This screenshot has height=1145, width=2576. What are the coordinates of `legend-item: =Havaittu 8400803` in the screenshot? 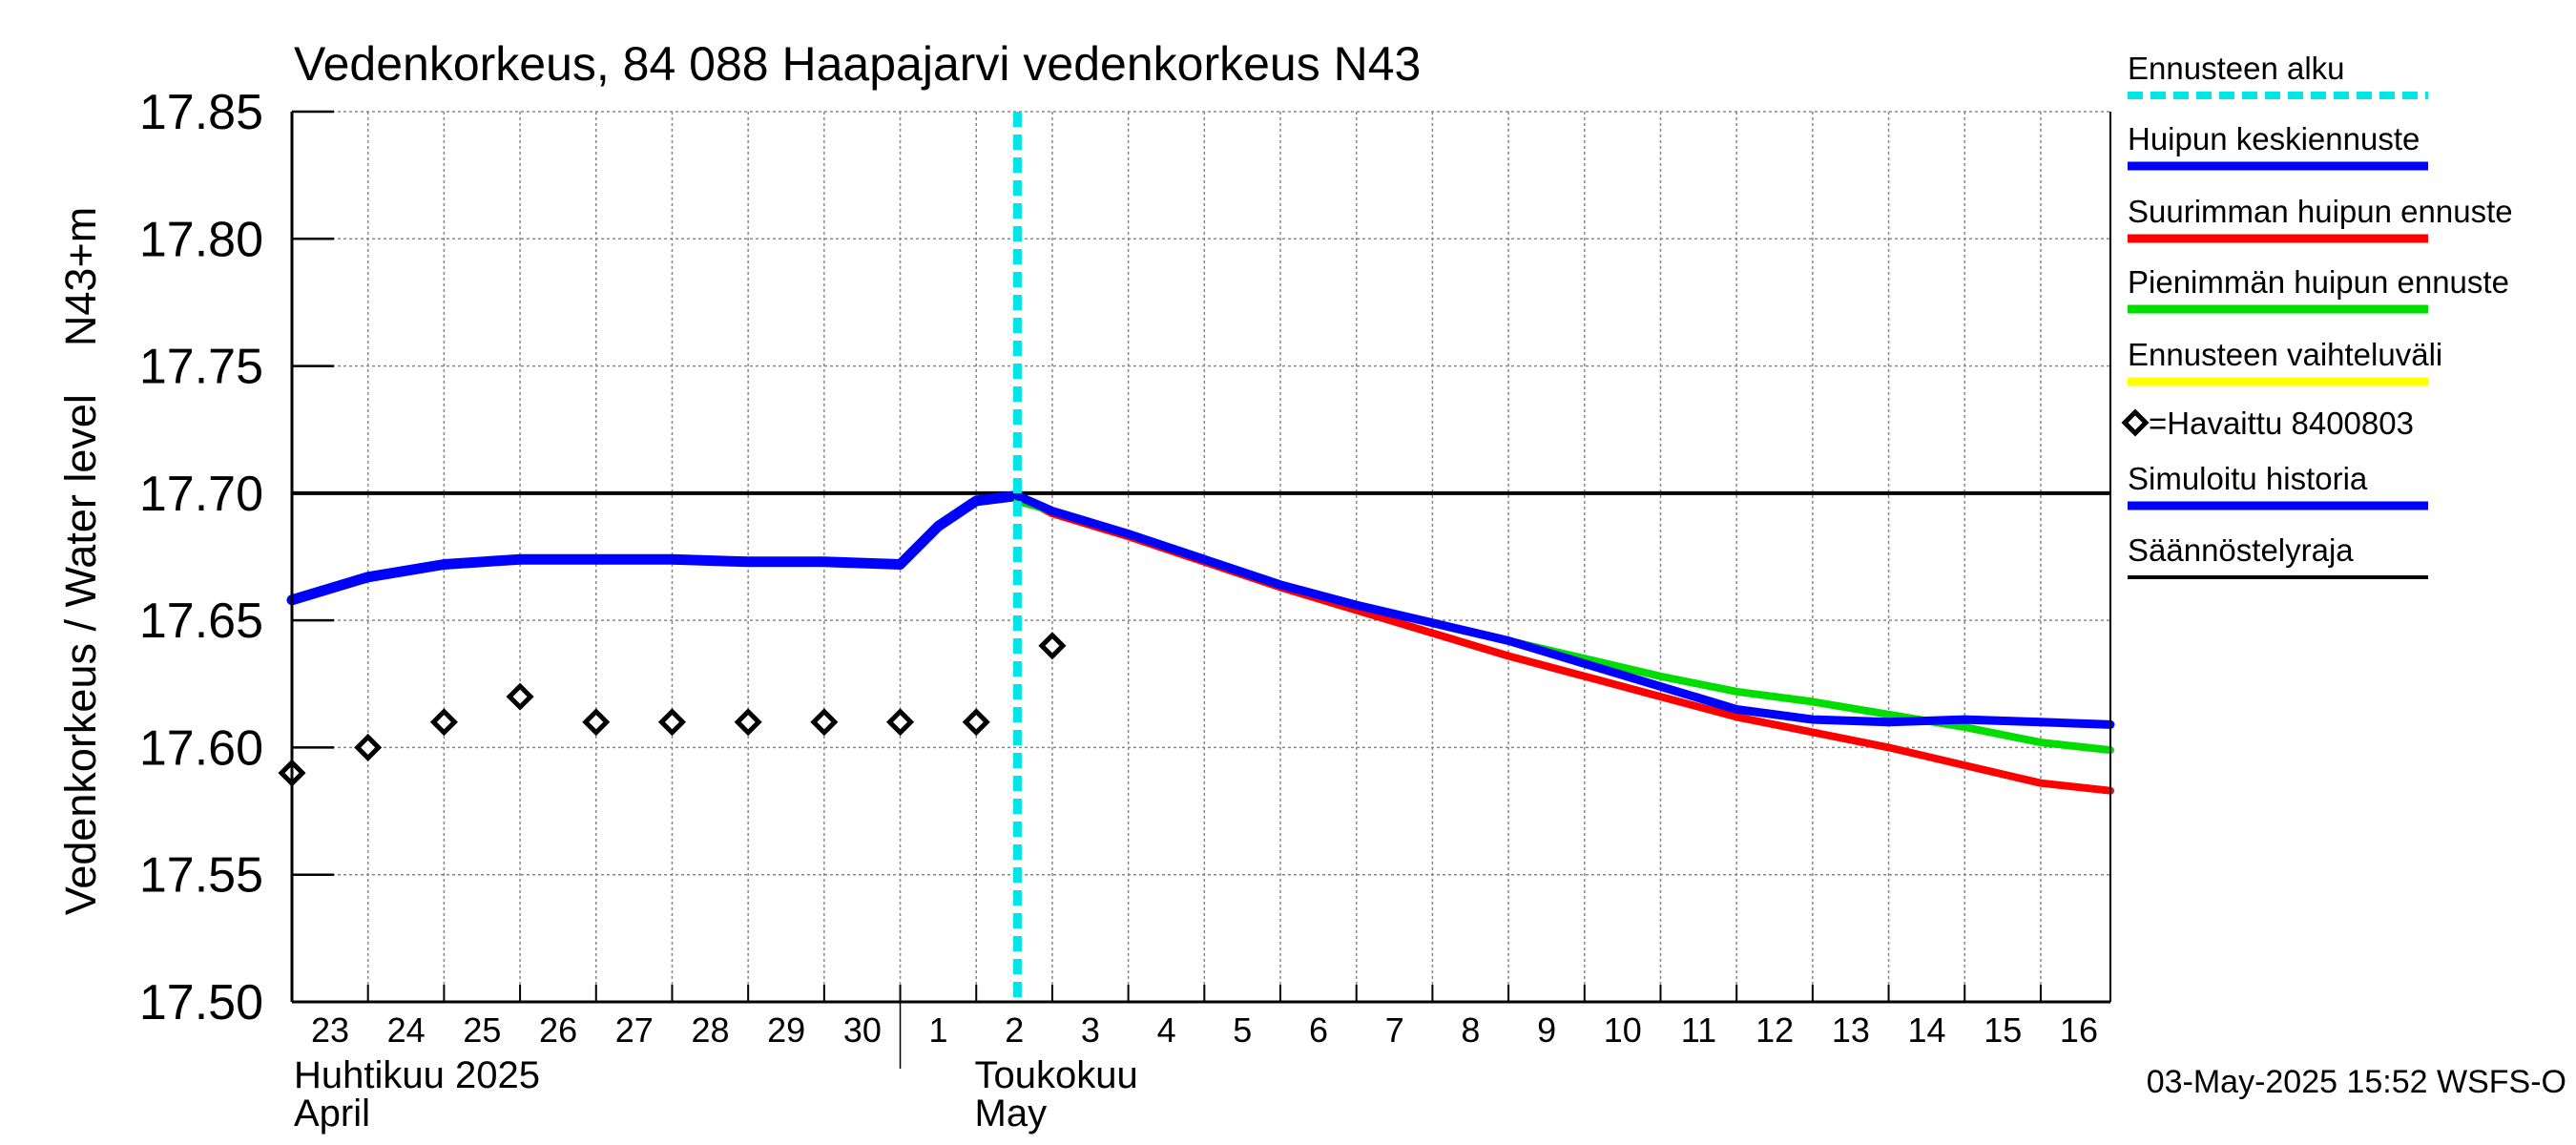 It's located at (2267, 423).